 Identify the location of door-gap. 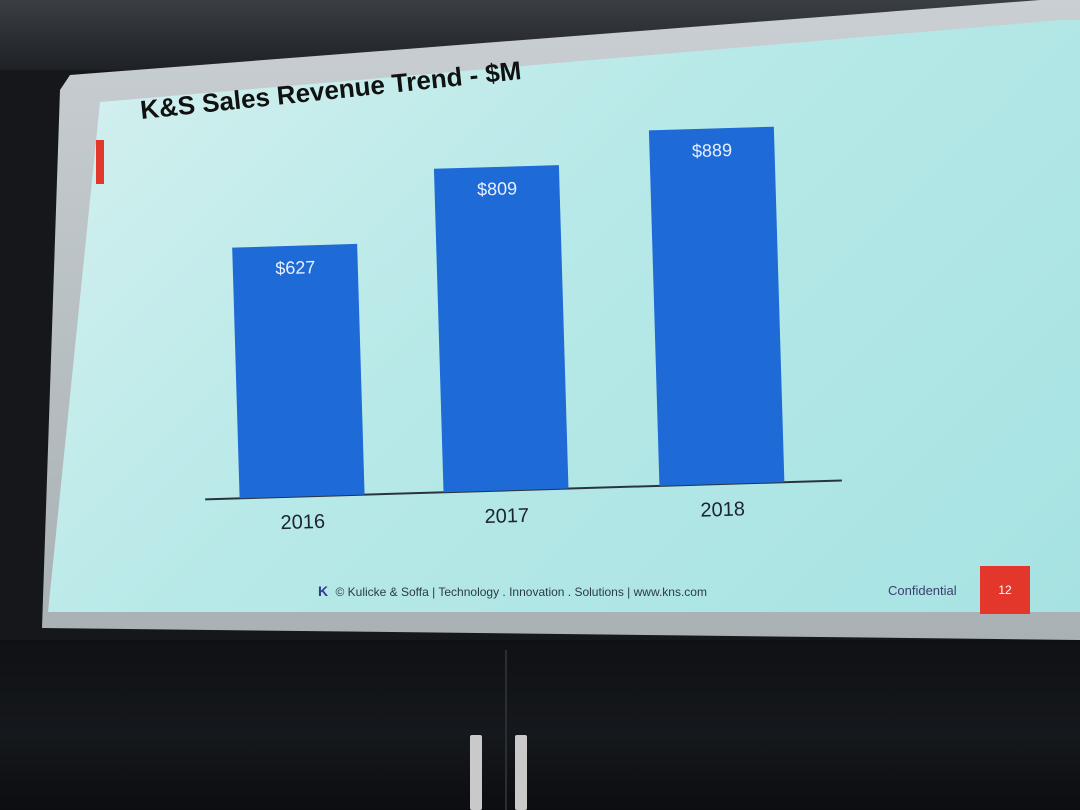
(506, 730).